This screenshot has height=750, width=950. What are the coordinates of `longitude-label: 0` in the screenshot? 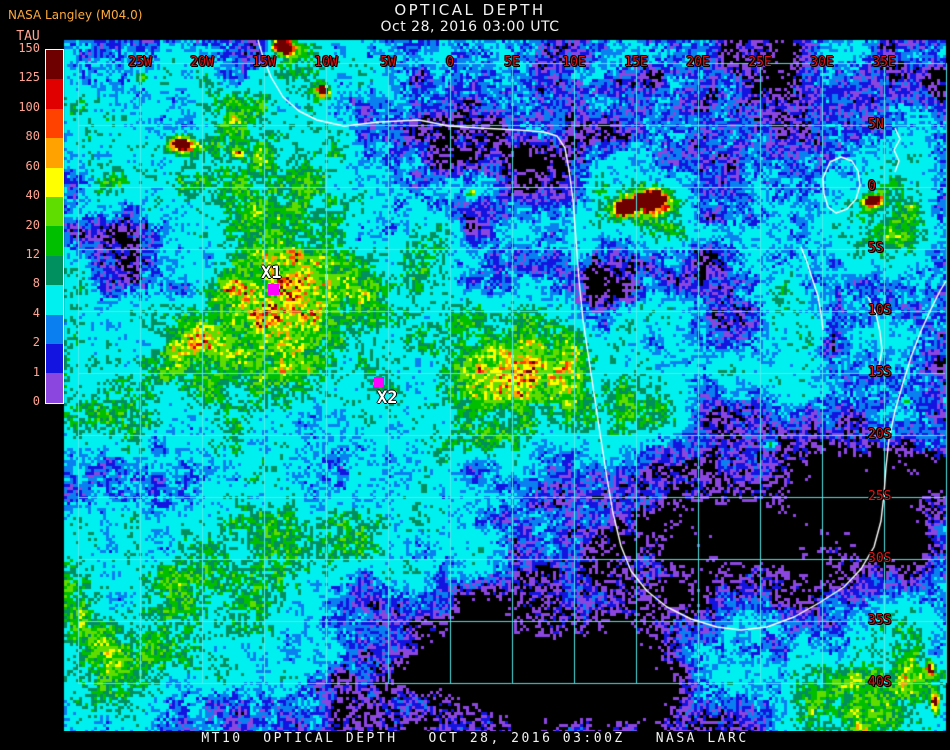 It's located at (450, 62).